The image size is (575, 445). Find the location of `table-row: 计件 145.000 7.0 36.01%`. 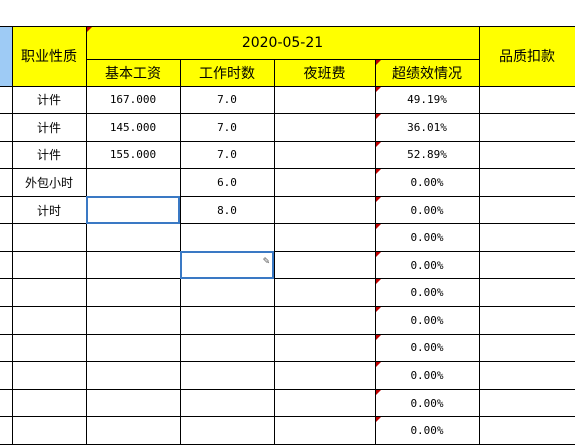

table-row: 计件 145.000 7.0 36.01% is located at coordinates (287, 127).